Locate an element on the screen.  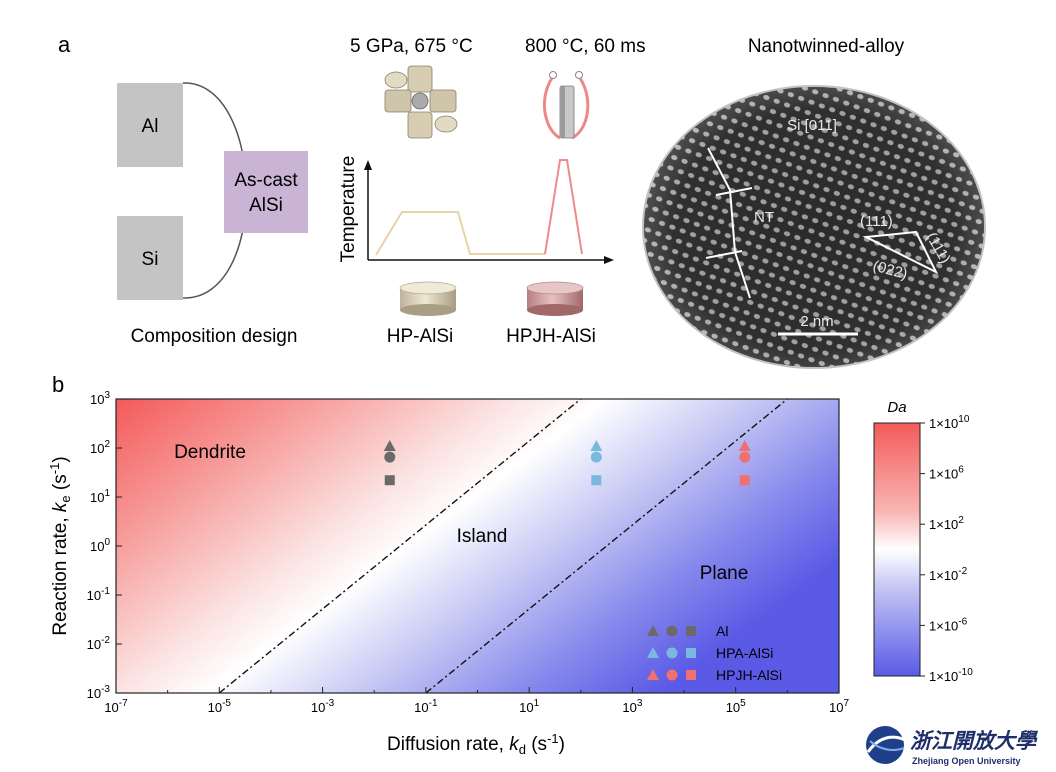
y-tick-label: 10⁻¹ is located at coordinates (99, 594).